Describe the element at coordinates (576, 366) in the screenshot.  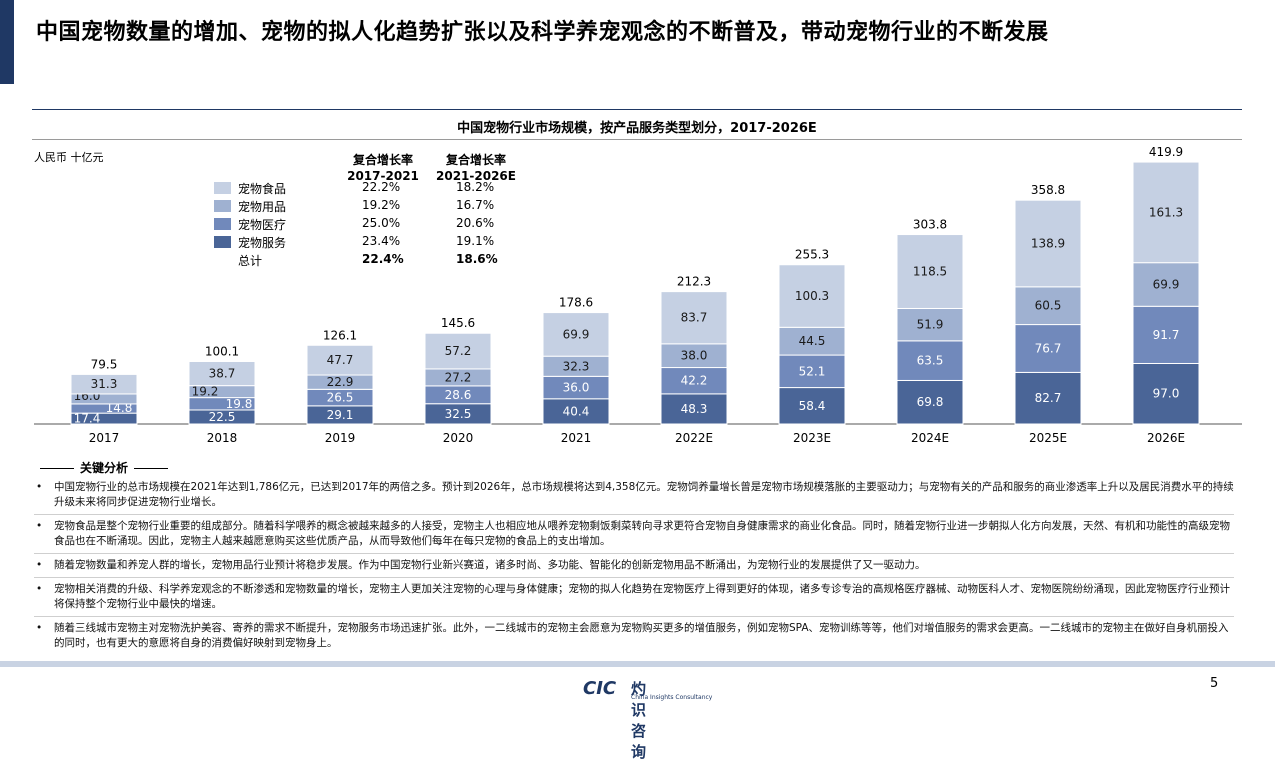
I see `bar-value-label: 32.3` at that location.